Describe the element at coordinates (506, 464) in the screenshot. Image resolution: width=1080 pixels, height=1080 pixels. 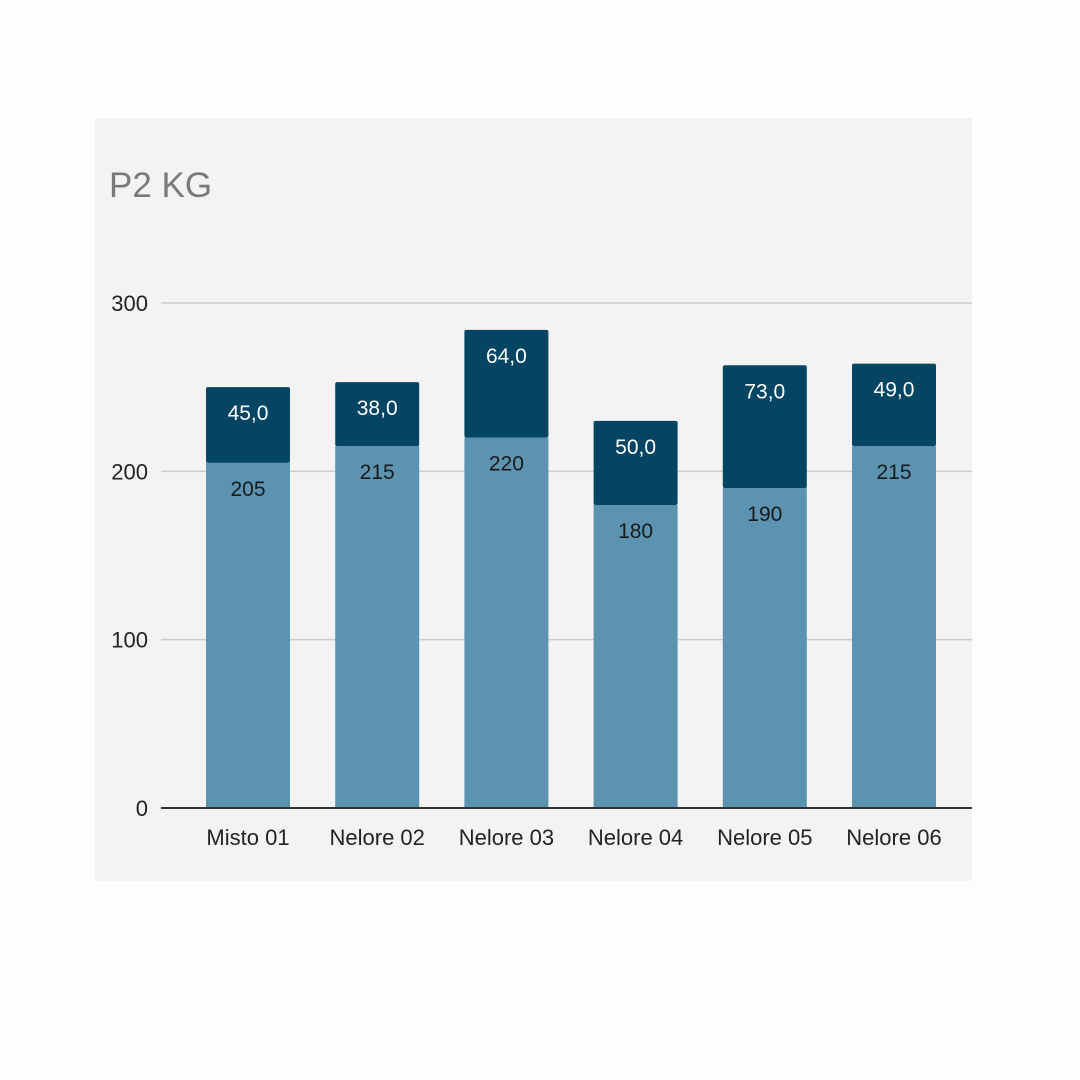
I see `data-label: 220` at that location.